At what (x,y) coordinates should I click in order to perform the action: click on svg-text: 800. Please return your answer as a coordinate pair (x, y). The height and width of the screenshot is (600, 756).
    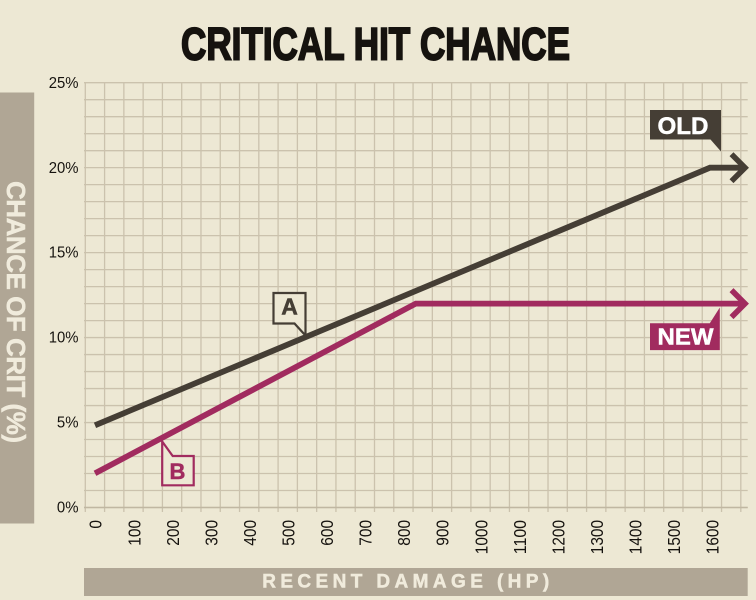
    Looking at the image, I should click on (404, 533).